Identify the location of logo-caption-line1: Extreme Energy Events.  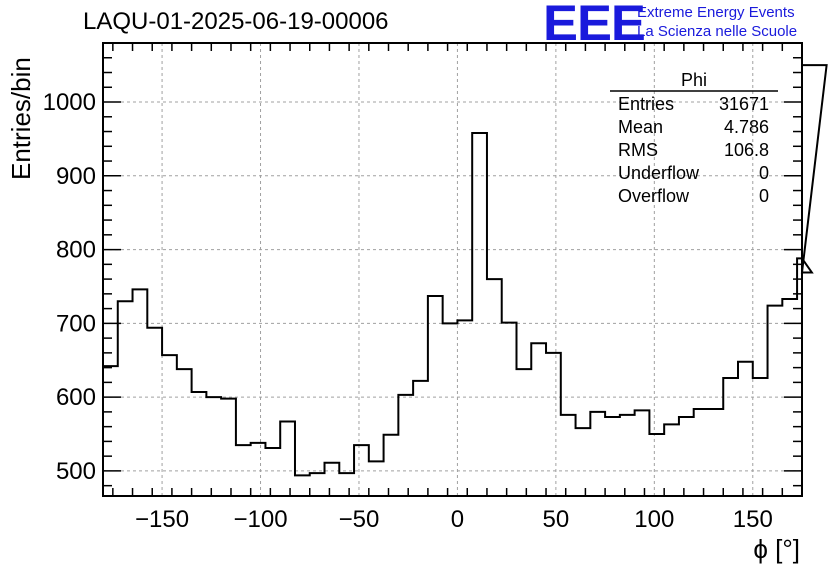
(716, 12).